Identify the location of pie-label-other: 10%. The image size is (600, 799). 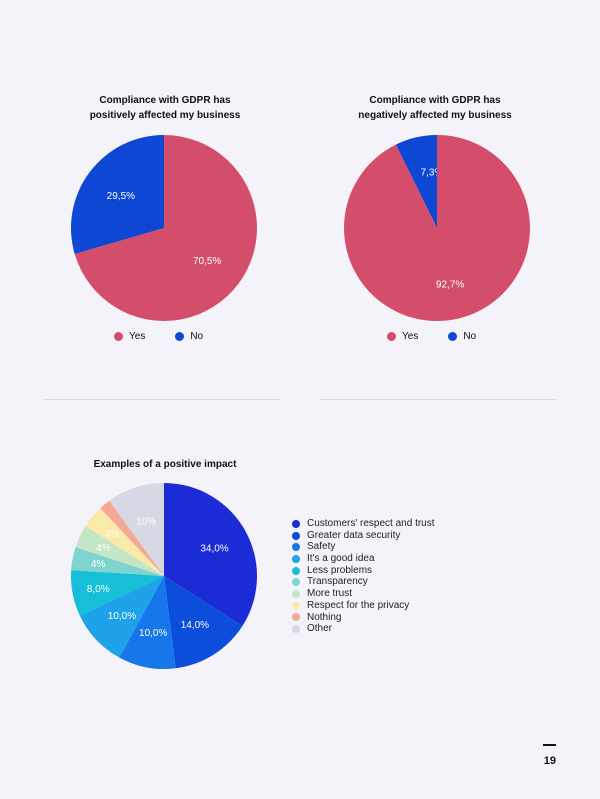
(146, 522).